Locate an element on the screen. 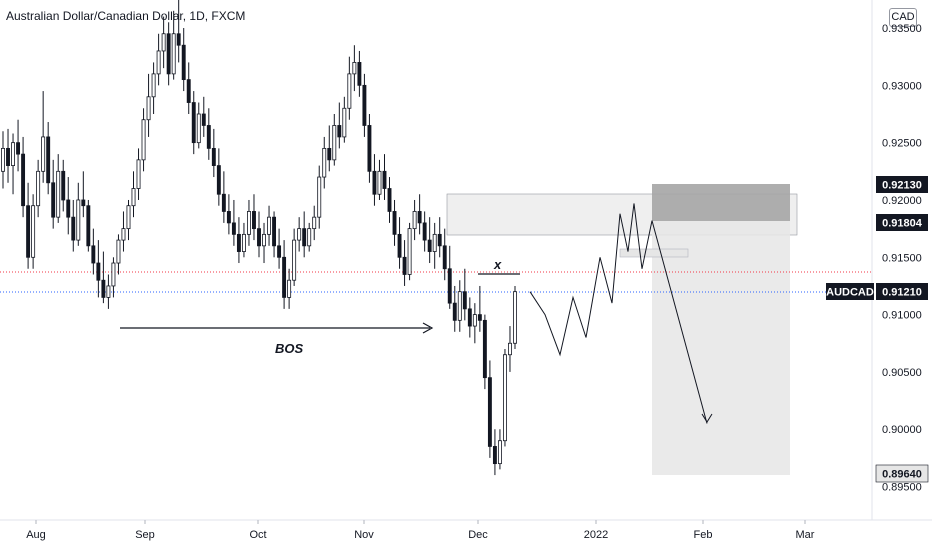  x-tick-label: Dec is located at coordinates (478, 535).